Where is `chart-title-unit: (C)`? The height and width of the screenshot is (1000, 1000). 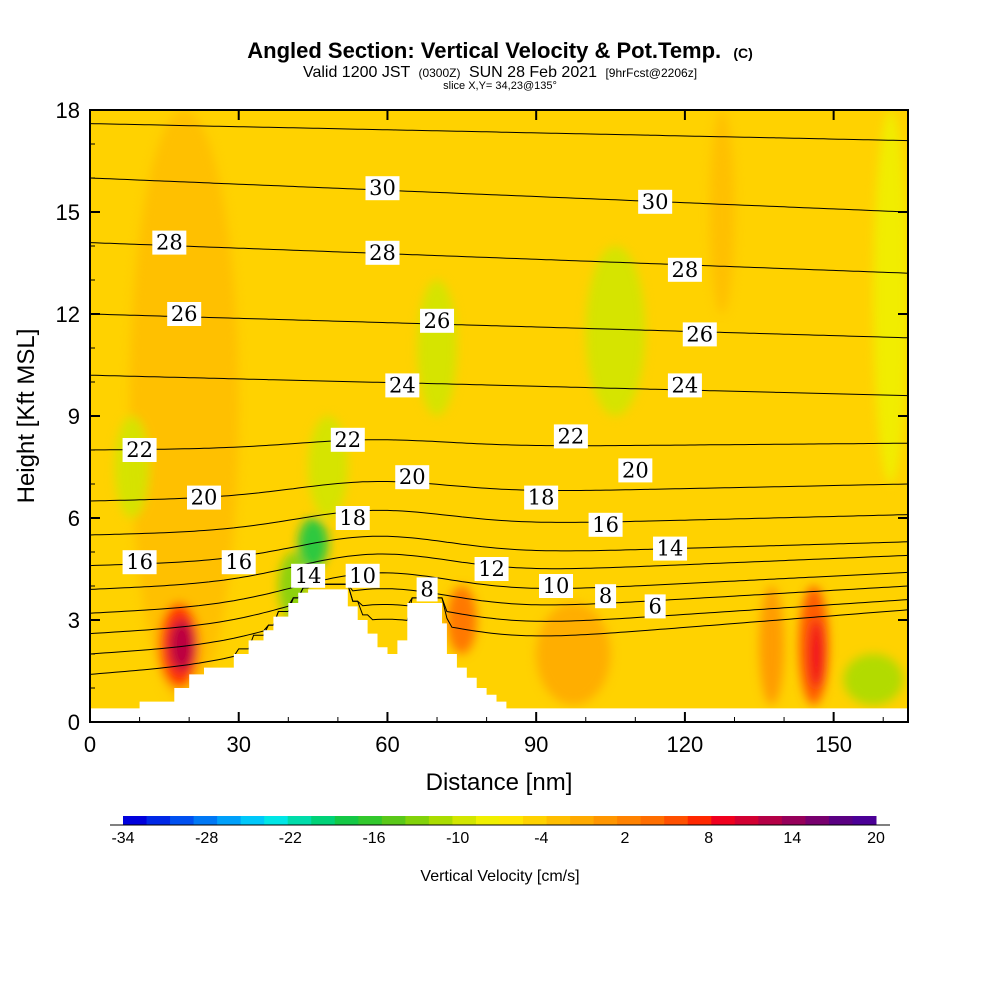 chart-title-unit: (C) is located at coordinates (742, 53).